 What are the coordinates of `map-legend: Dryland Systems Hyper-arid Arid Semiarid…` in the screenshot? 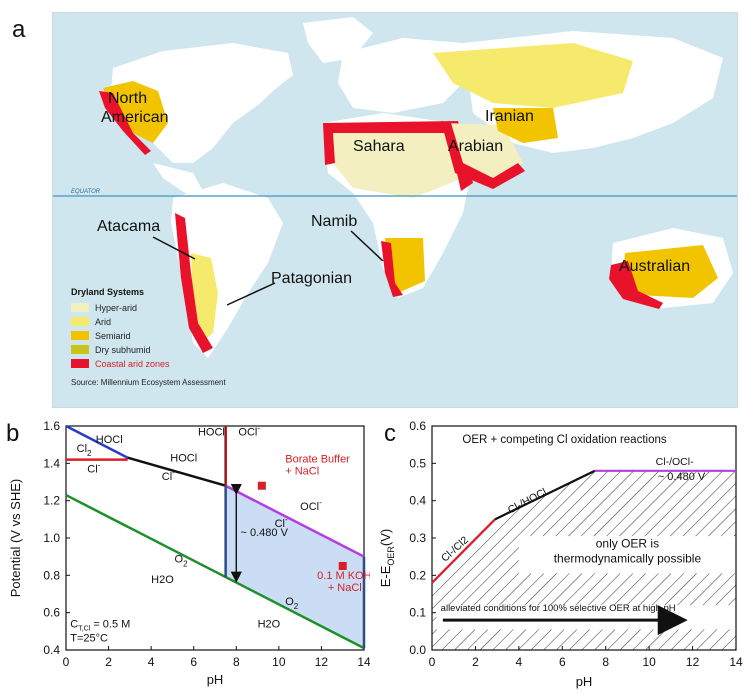 It's located at (149, 337).